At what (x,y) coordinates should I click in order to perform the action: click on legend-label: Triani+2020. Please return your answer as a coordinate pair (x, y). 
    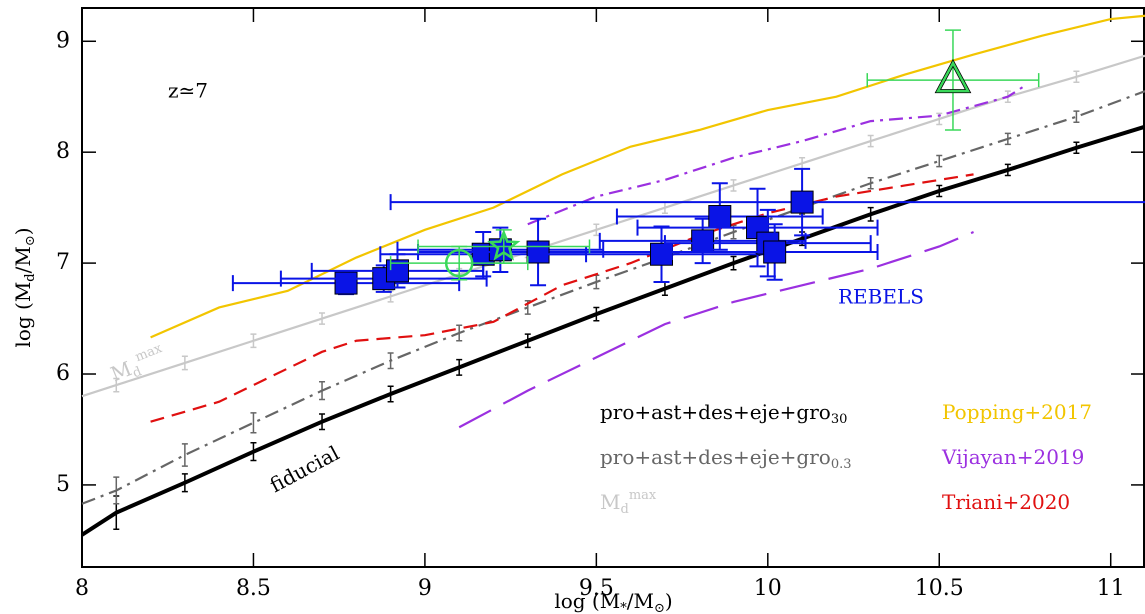
    Looking at the image, I should click on (1006, 502).